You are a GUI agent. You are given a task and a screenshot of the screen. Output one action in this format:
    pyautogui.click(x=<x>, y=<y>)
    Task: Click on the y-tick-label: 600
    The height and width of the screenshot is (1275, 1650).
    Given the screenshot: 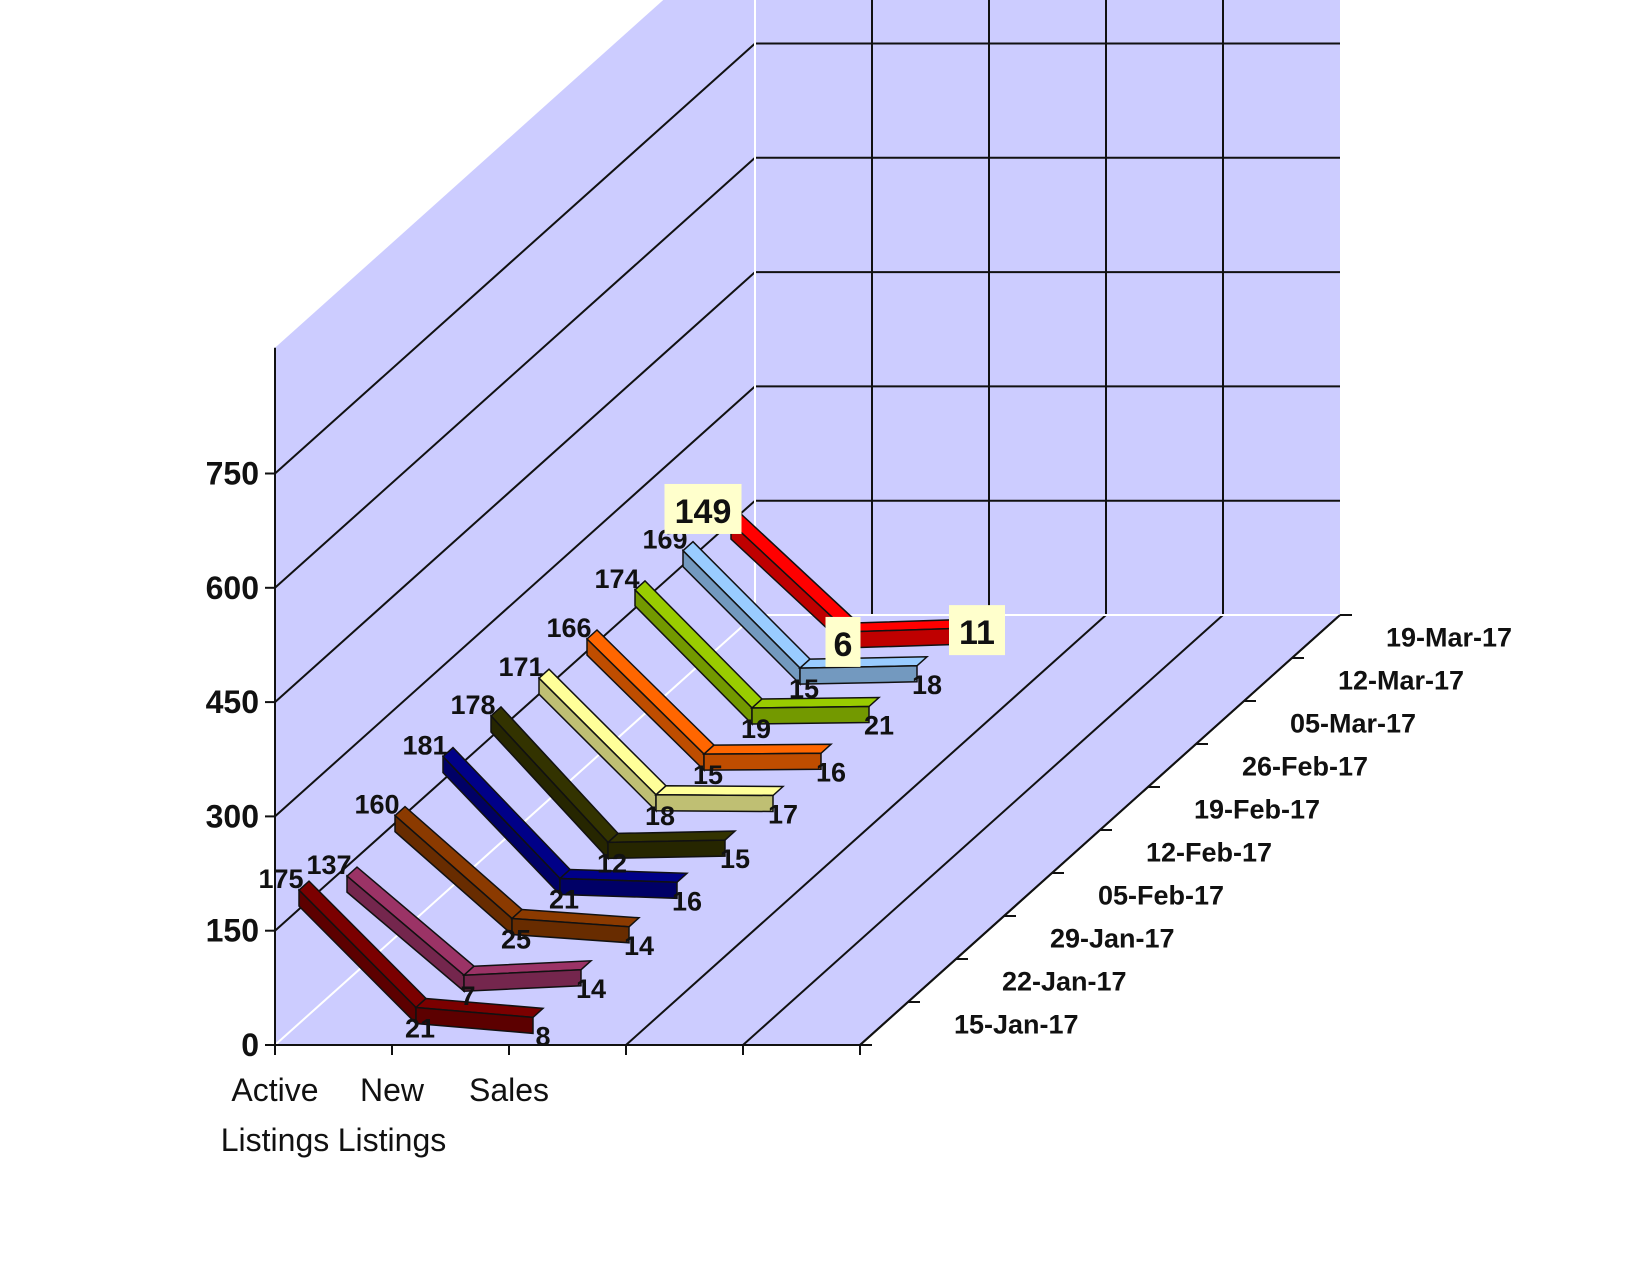 What is the action you would take?
    pyautogui.click(x=232, y=588)
    